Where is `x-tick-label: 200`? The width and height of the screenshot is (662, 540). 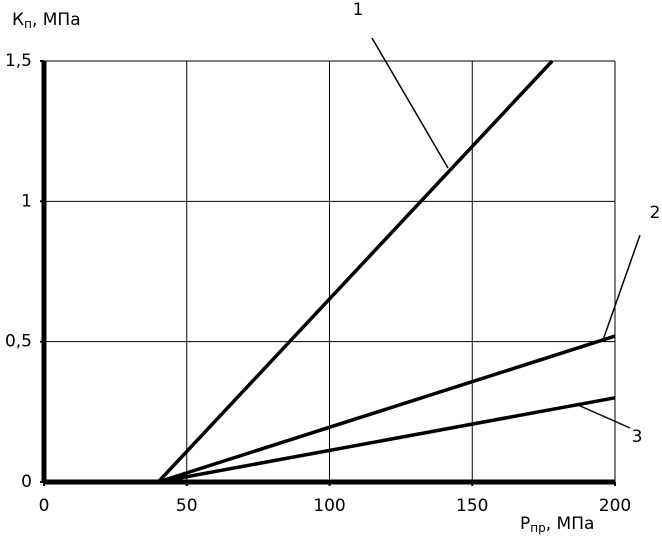
x-tick-label: 200 is located at coordinates (615, 506).